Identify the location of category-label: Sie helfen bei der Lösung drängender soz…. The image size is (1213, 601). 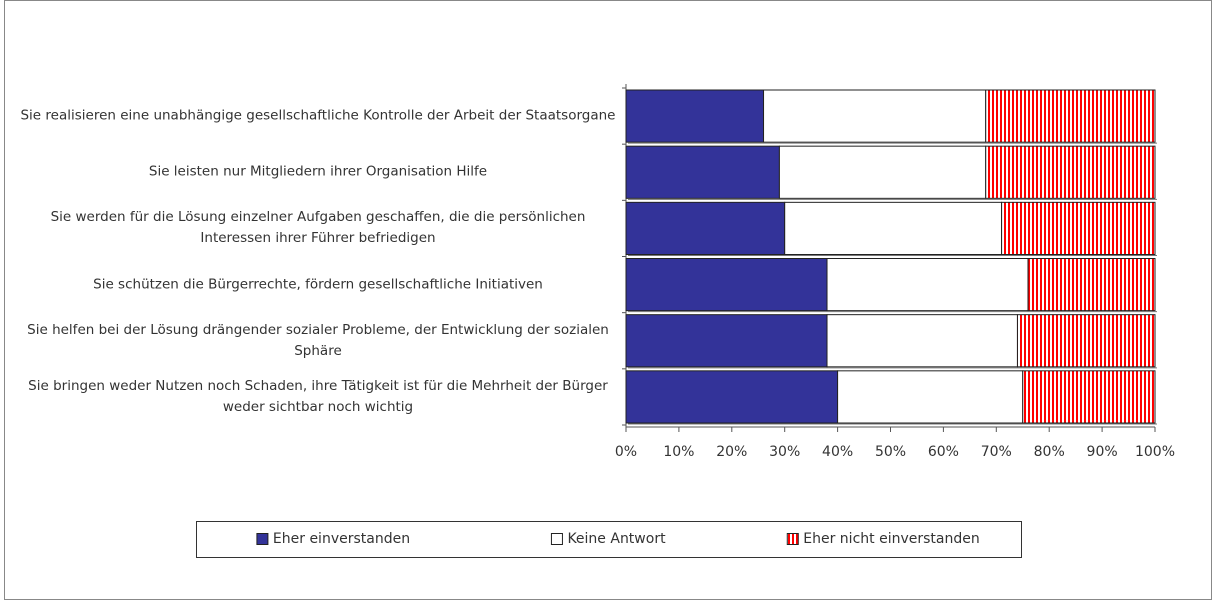
(318, 340).